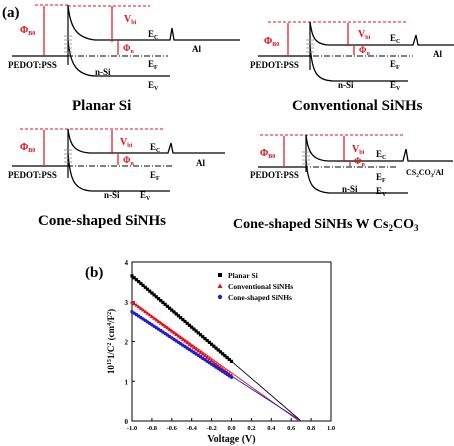 The height and width of the screenshot is (446, 454). Describe the element at coordinates (211, 428) in the screenshot. I see `x-tick-label: -0.2` at that location.